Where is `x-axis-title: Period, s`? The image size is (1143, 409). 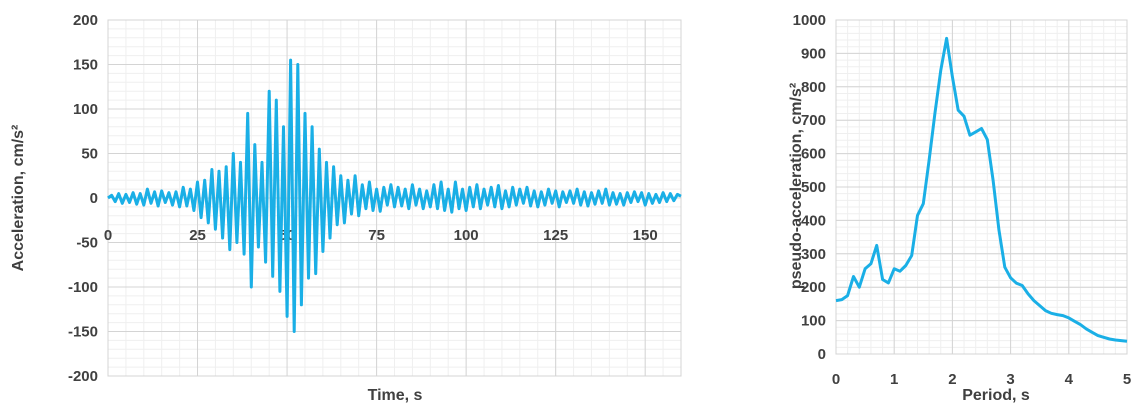
x-axis-title: Period, s is located at coordinates (996, 395).